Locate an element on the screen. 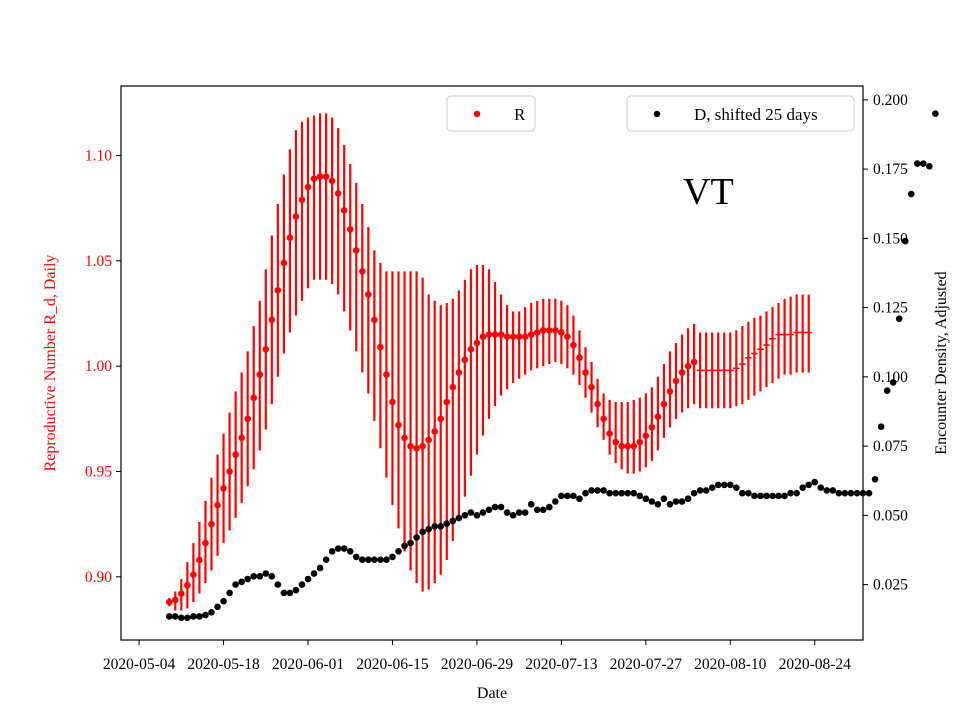 The image size is (960, 720). legend-r: R is located at coordinates (491, 113).